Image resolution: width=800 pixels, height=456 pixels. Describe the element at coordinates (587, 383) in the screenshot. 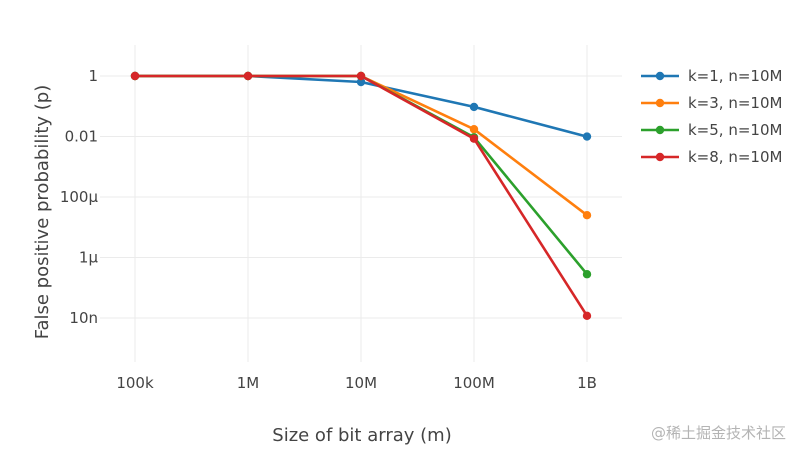

I see `x-tick-label: 1B` at that location.